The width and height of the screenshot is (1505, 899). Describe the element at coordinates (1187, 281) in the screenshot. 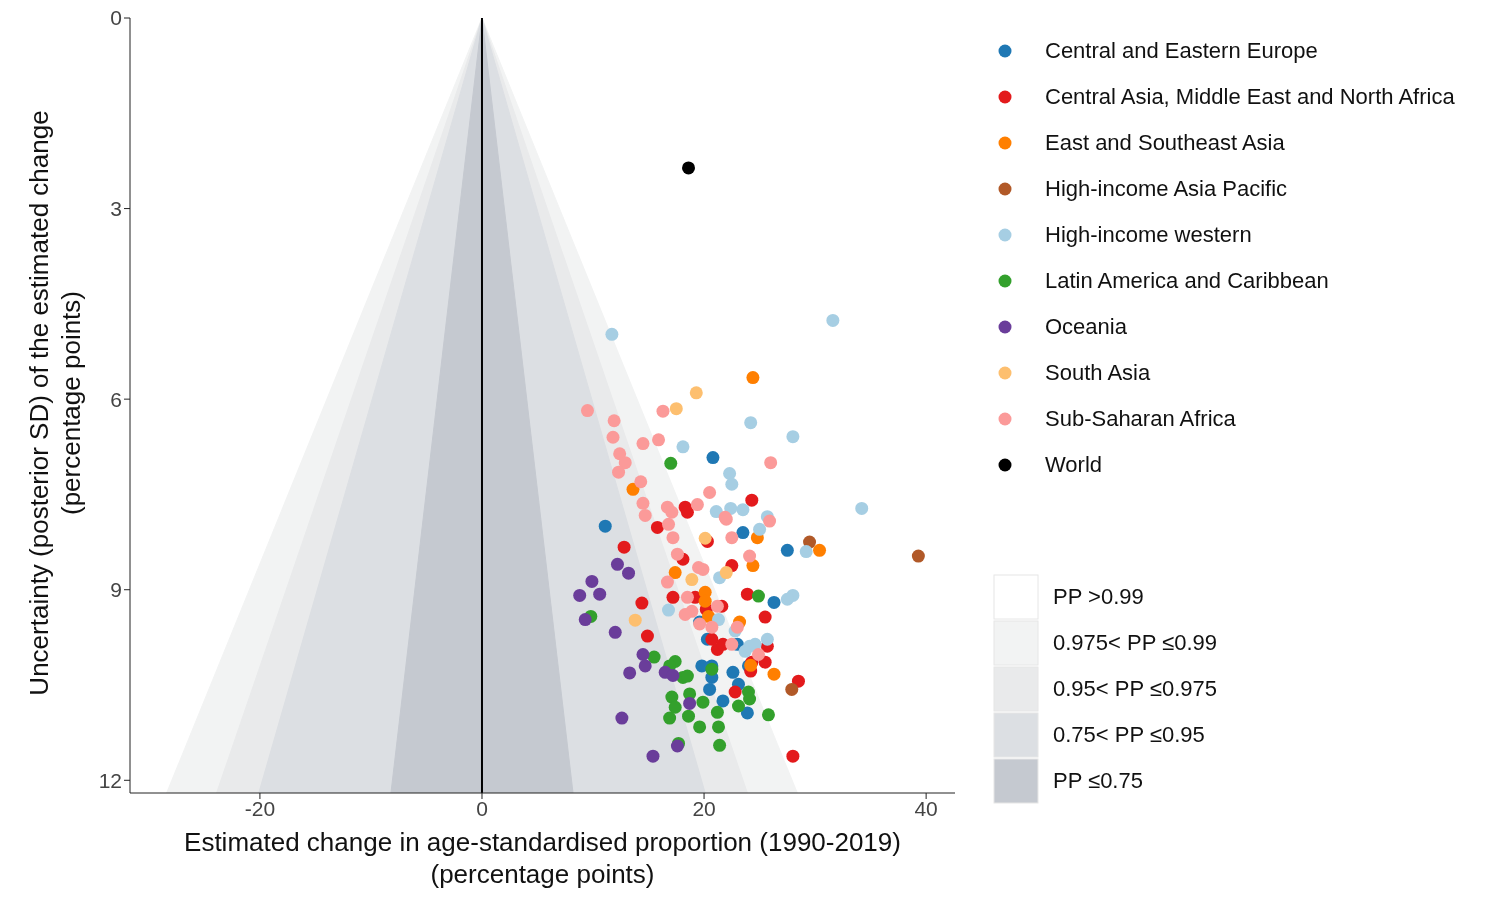

I see `legend-label: Latin America and Caribbean` at that location.